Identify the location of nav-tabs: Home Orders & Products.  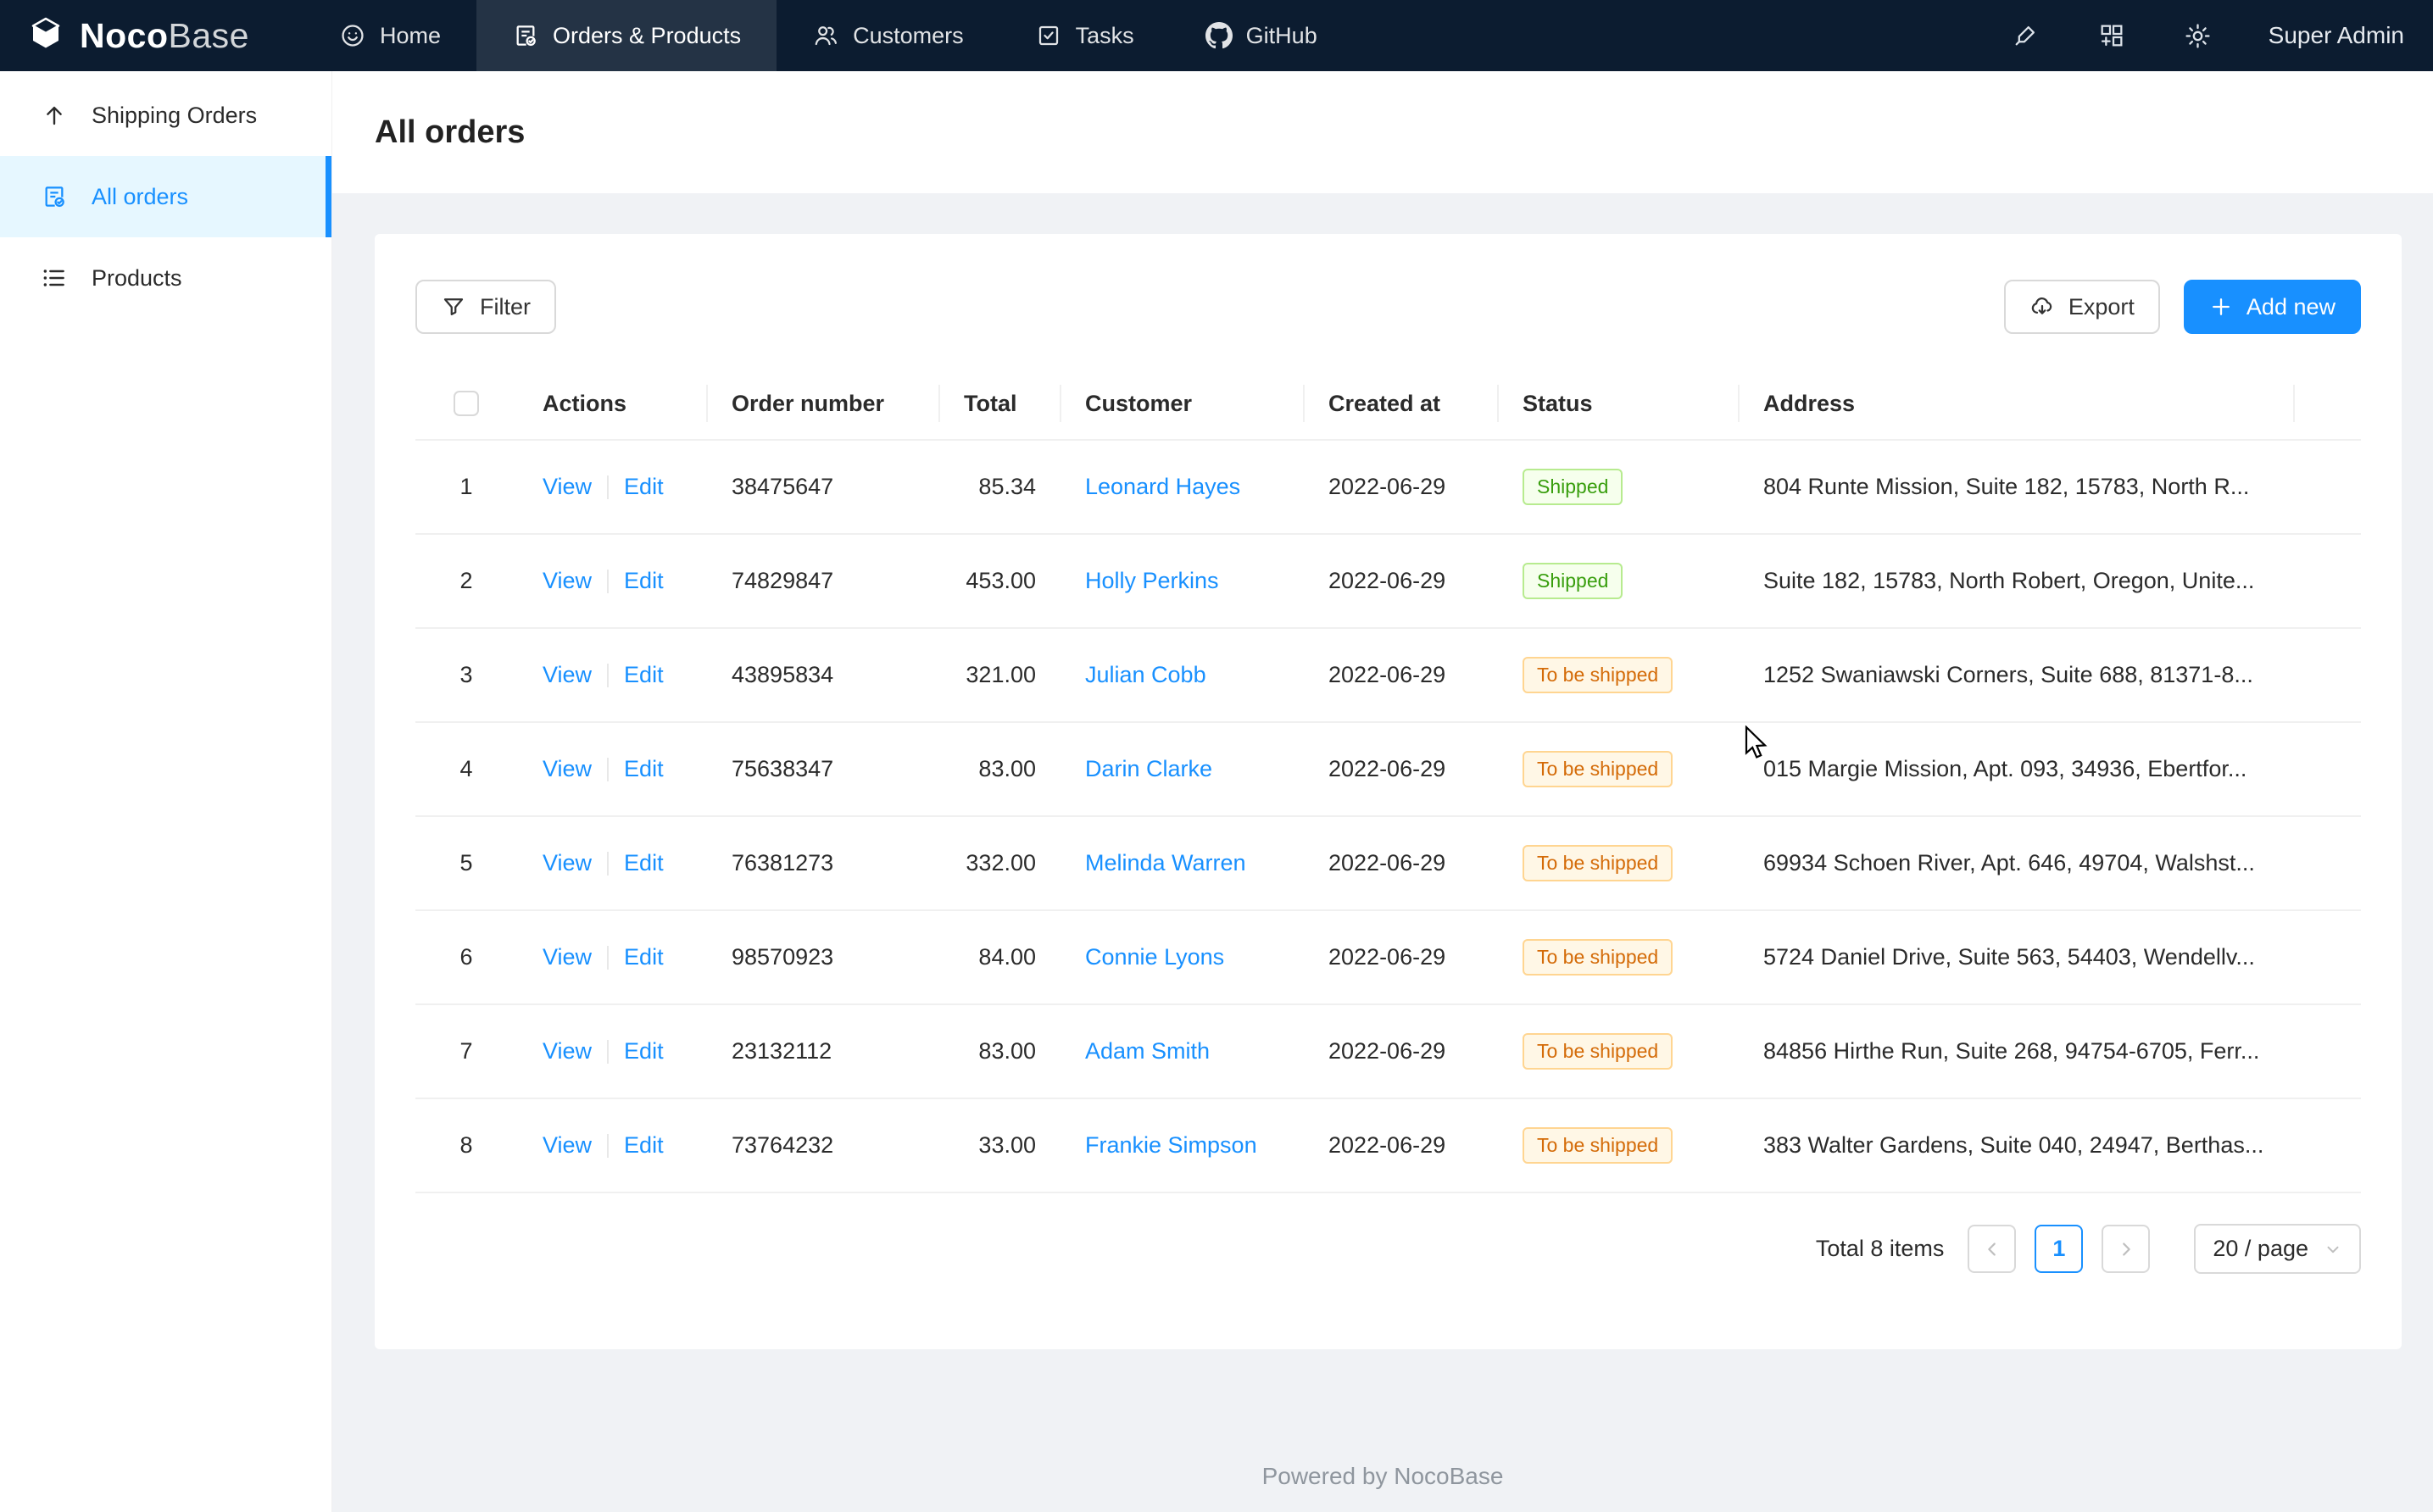
(828, 36).